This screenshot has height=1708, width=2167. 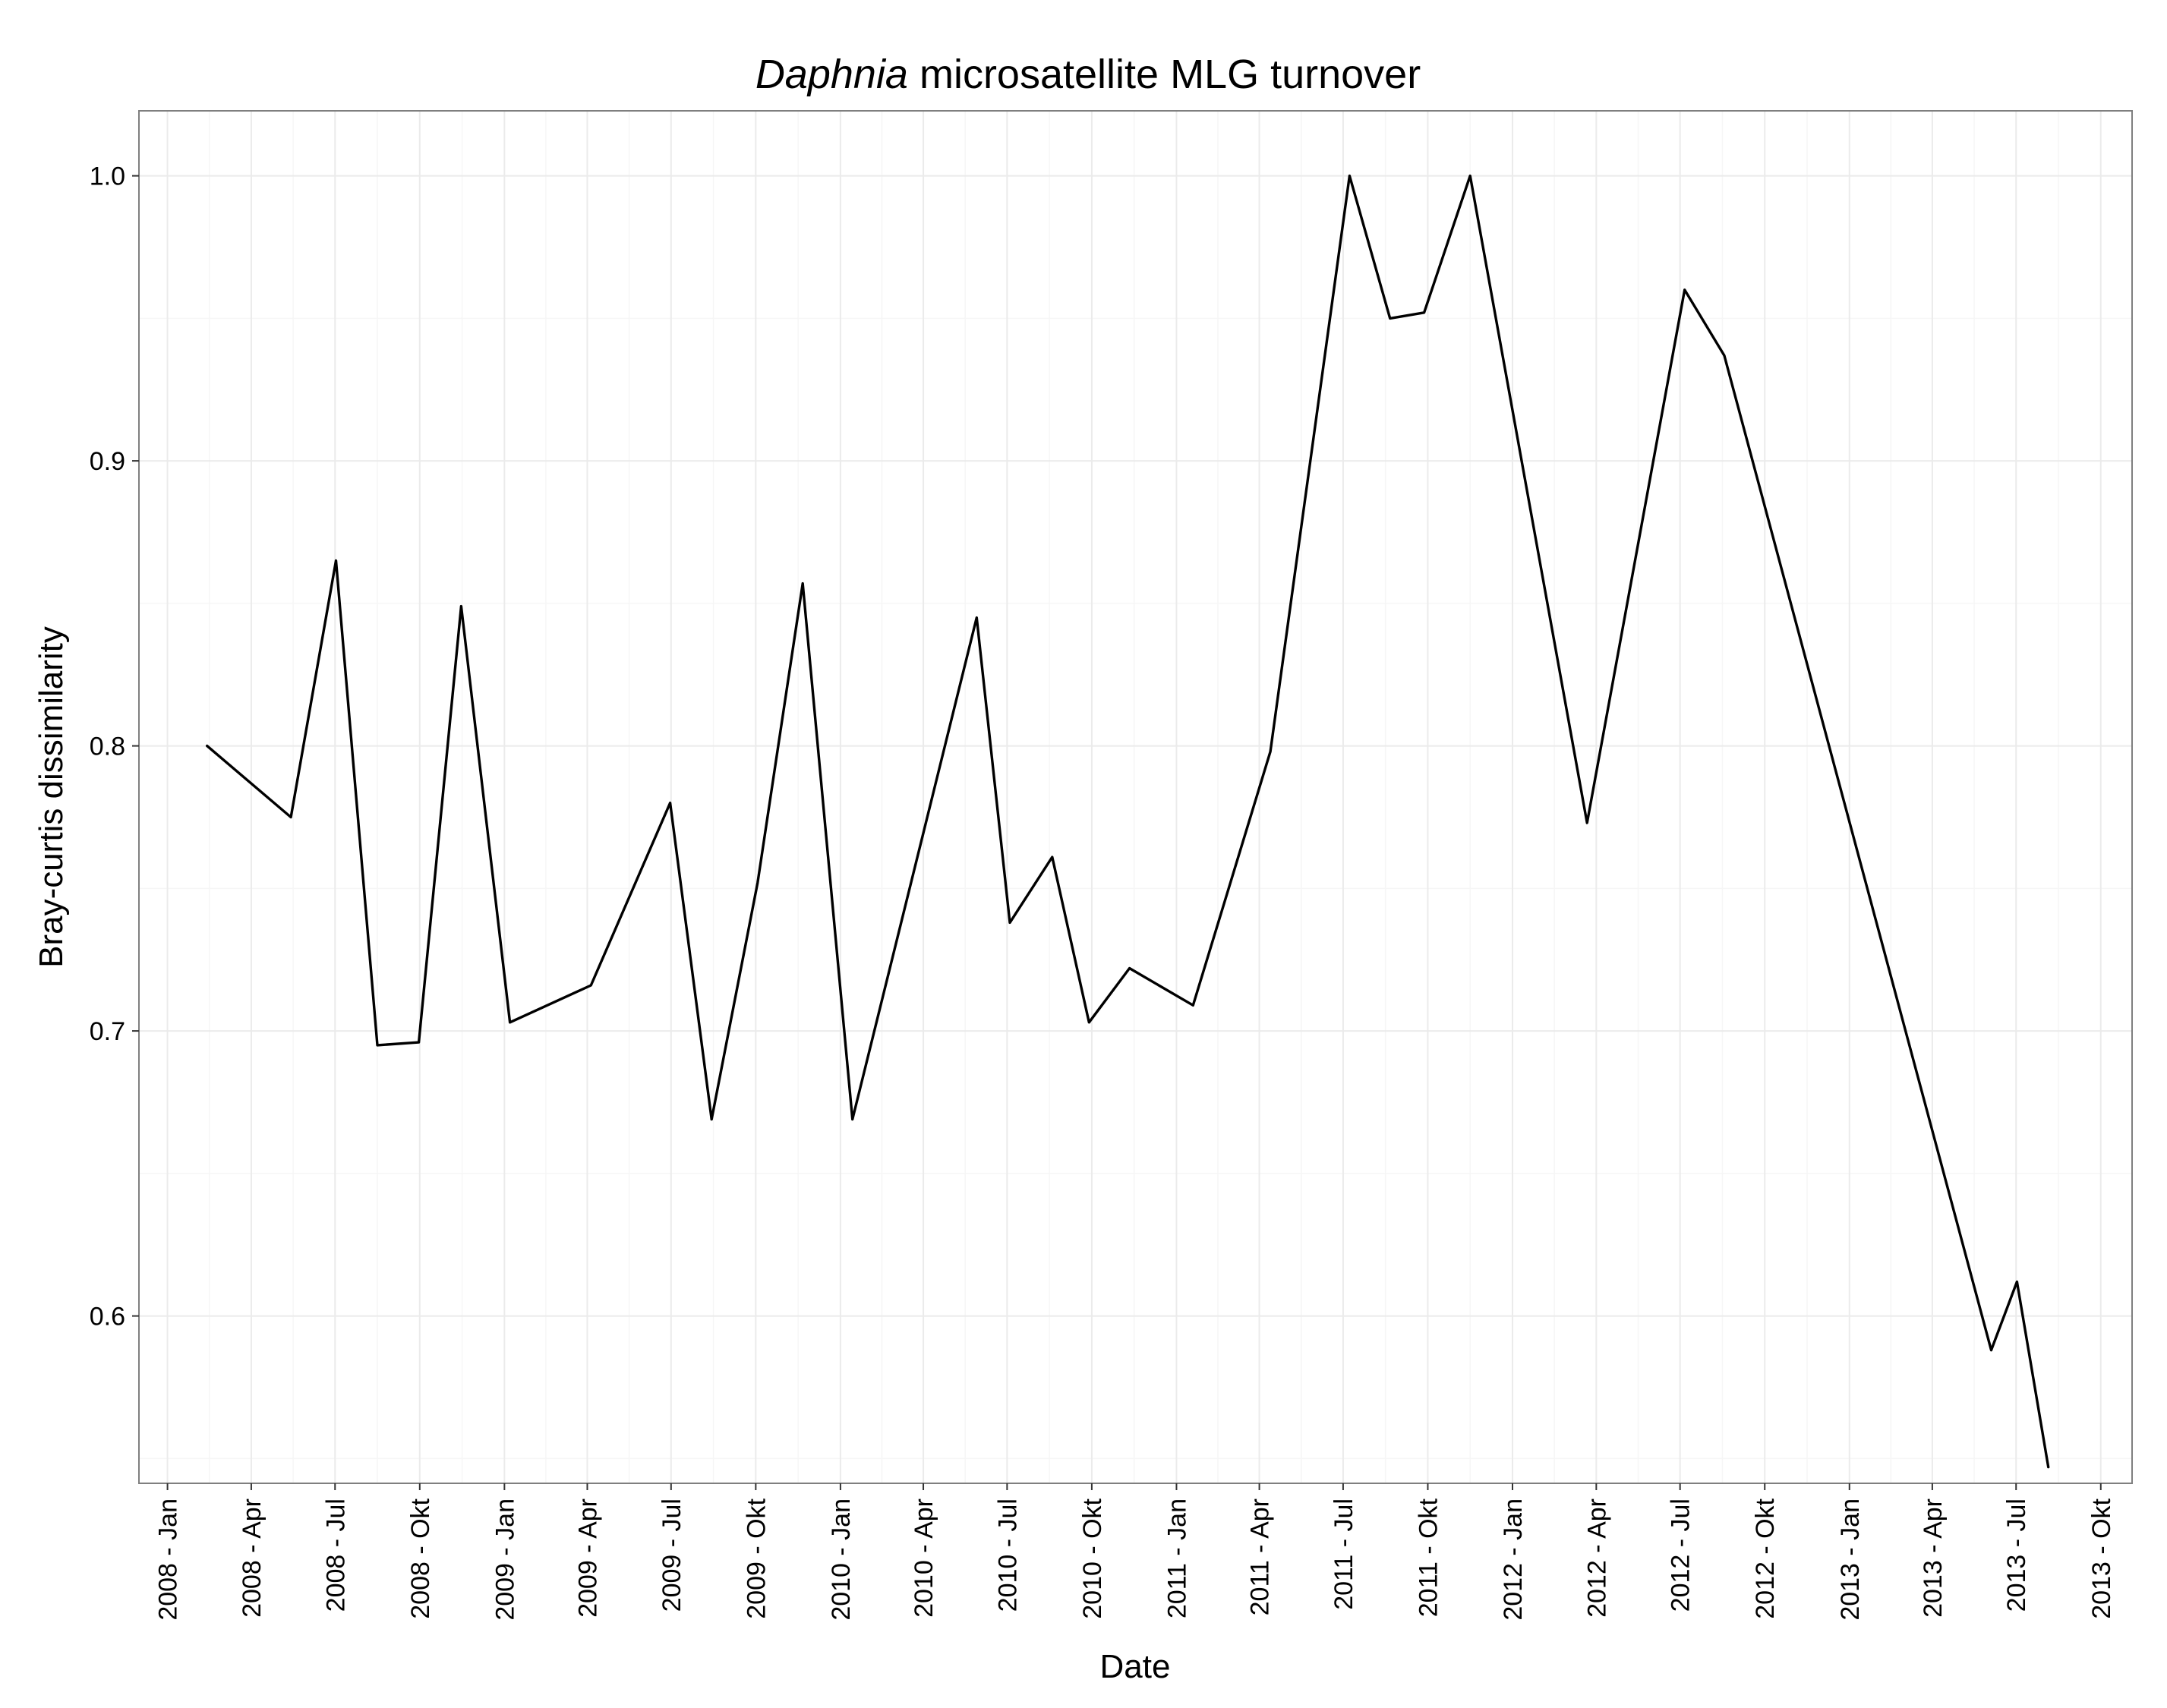 What do you see at coordinates (1596, 1558) in the screenshot?
I see `x-tick-label: 2012 - Apr` at bounding box center [1596, 1558].